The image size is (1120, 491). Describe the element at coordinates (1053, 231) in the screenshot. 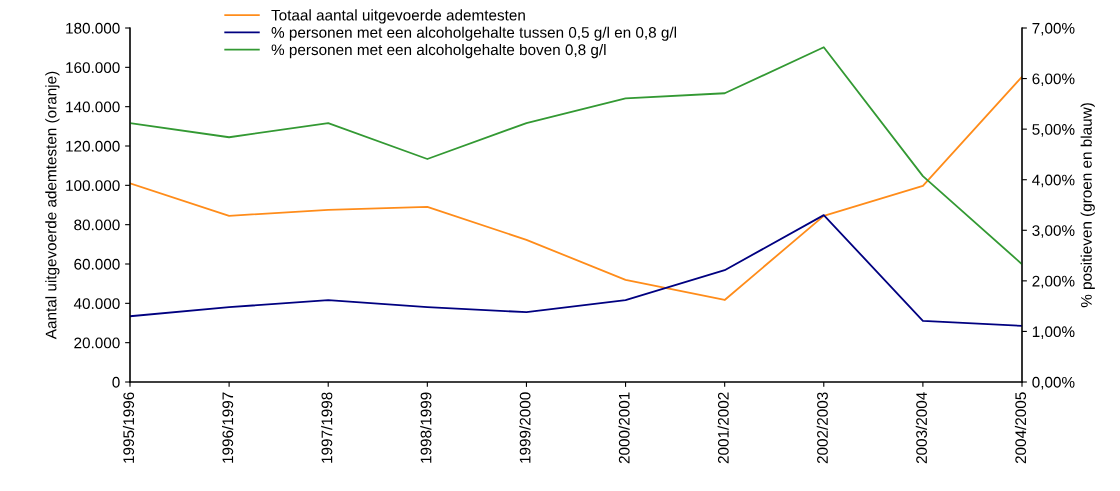

I see `y2-tick-label: 3,00%` at that location.